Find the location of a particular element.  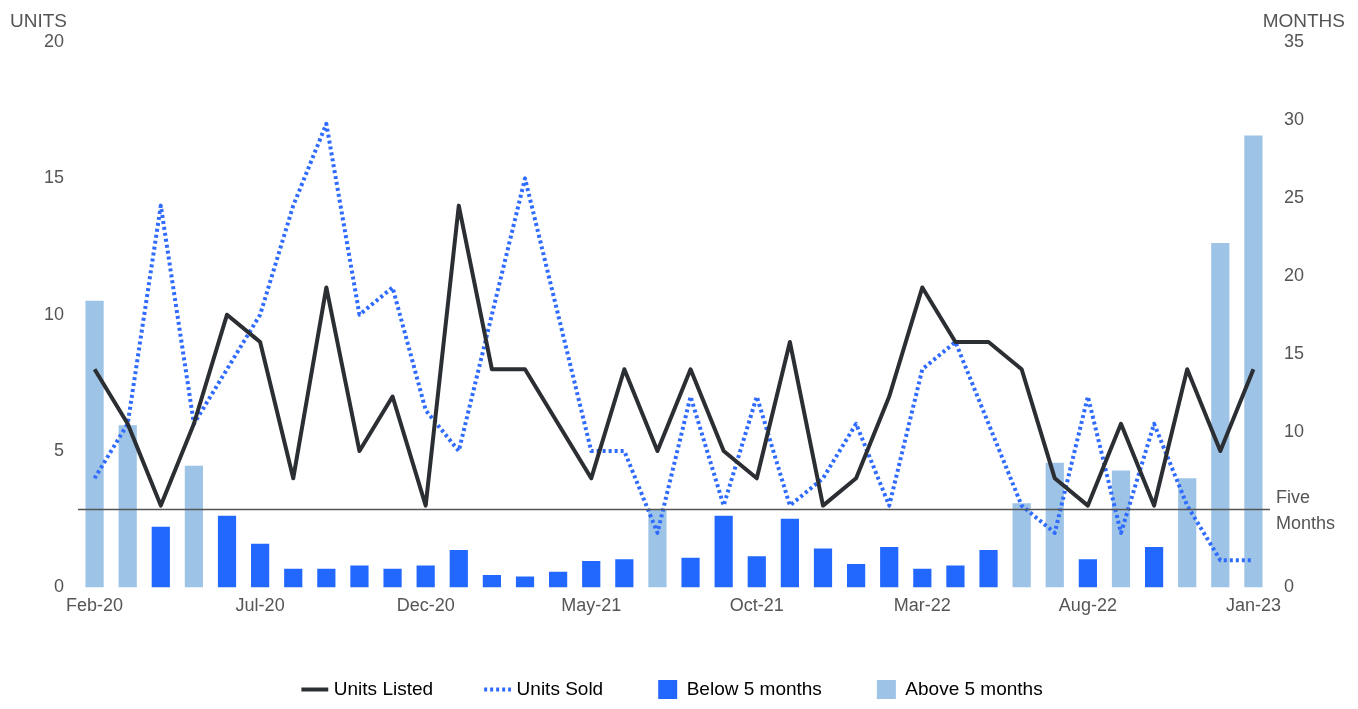

x-tick-label: Dec-20 is located at coordinates (425, 605).